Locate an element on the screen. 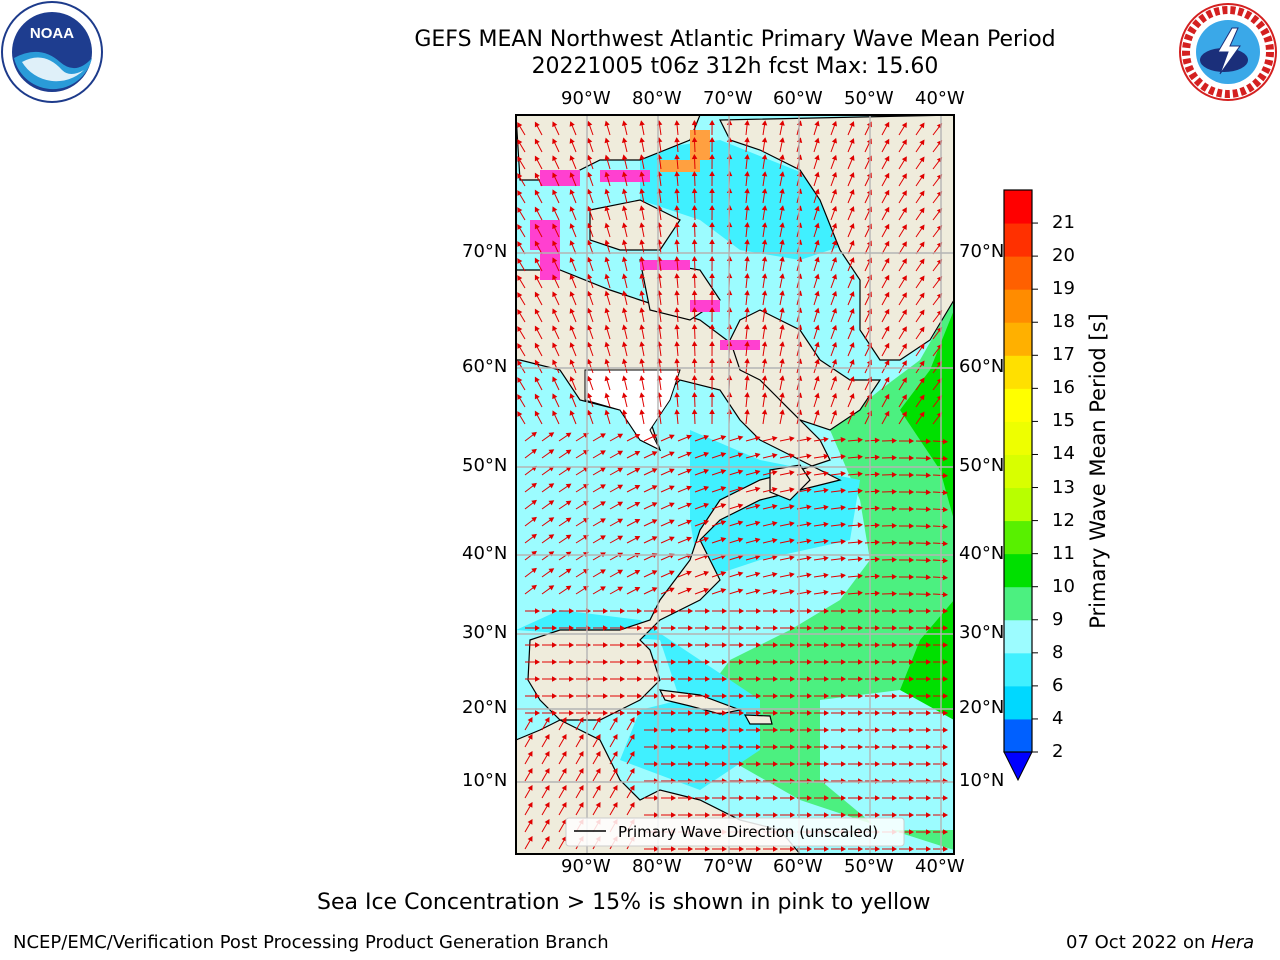 The image size is (1280, 960). colorbar-tick-label: 12 is located at coordinates (1063, 520).